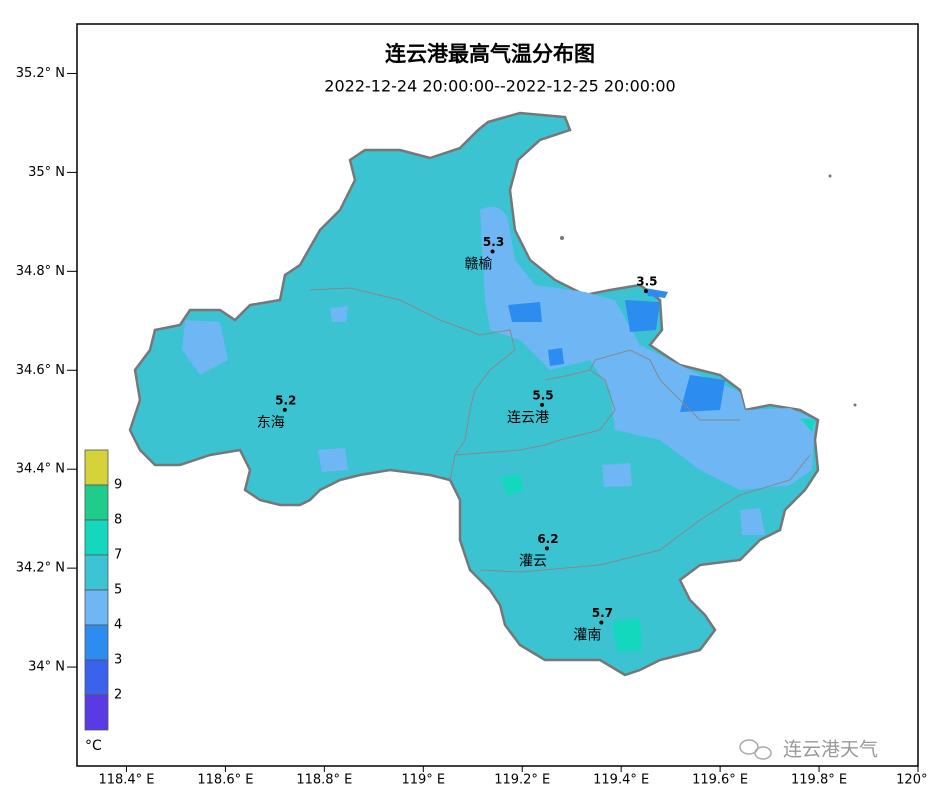 This screenshot has width=929, height=792. I want to click on x-tick-label: 118.6° E, so click(225, 780).